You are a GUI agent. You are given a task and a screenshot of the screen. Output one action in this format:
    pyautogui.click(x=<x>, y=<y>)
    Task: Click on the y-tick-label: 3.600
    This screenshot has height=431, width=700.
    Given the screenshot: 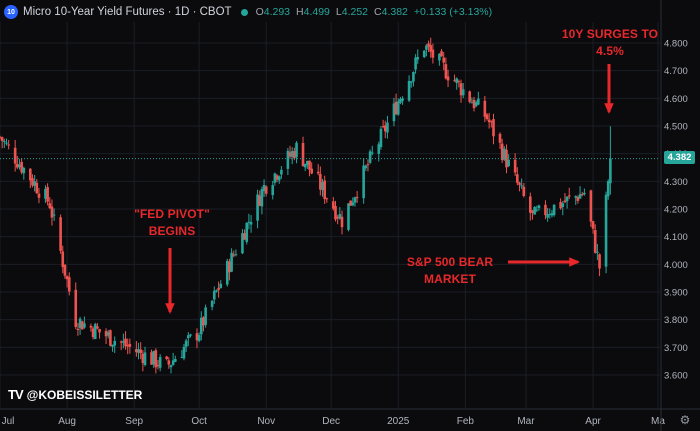 What is the action you would take?
    pyautogui.click(x=676, y=376)
    